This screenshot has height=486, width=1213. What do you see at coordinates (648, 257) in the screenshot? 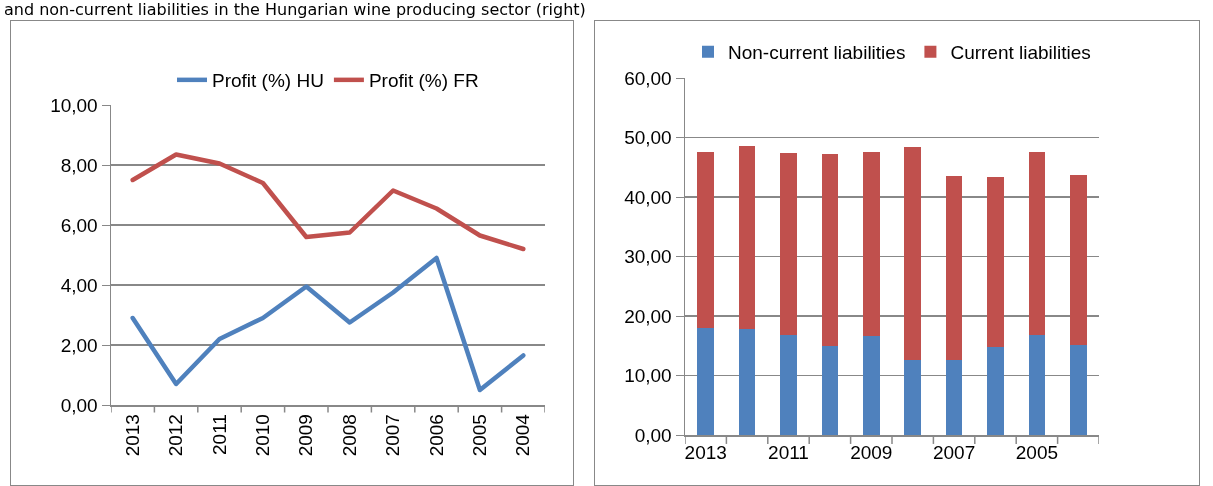
I see `y-tick-label: 30,00` at bounding box center [648, 257].